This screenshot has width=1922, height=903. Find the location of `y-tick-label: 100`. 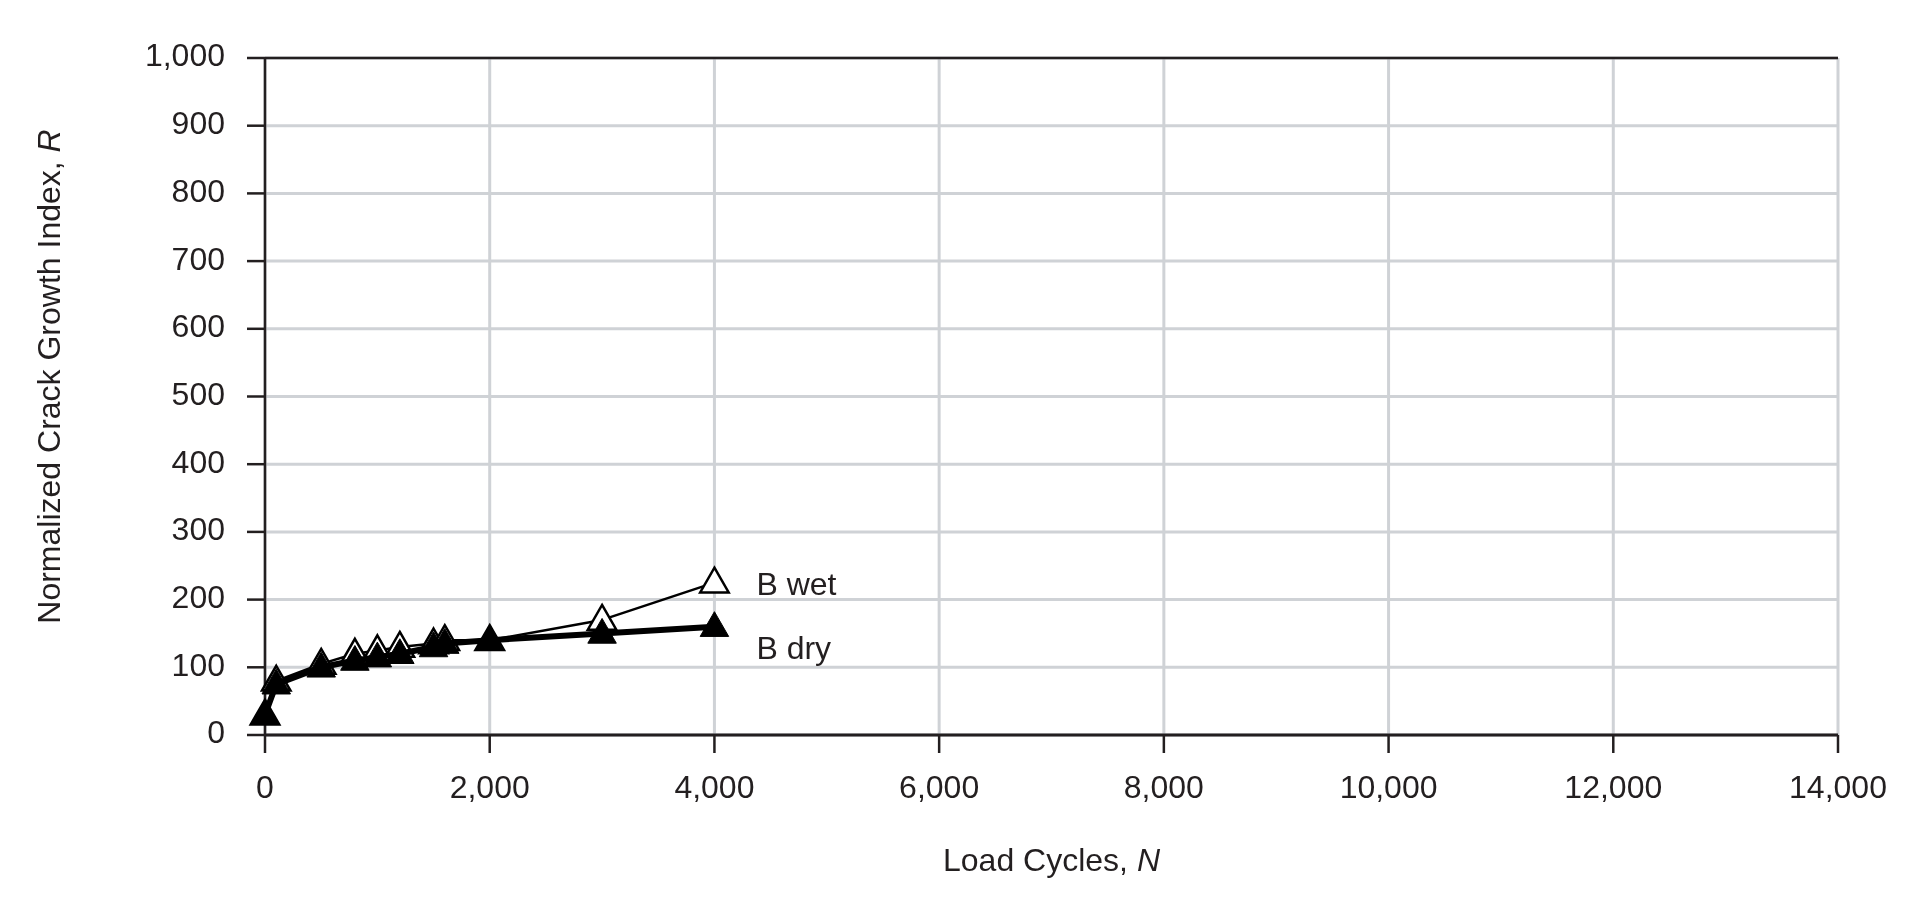

y-tick-label: 100 is located at coordinates (198, 664).